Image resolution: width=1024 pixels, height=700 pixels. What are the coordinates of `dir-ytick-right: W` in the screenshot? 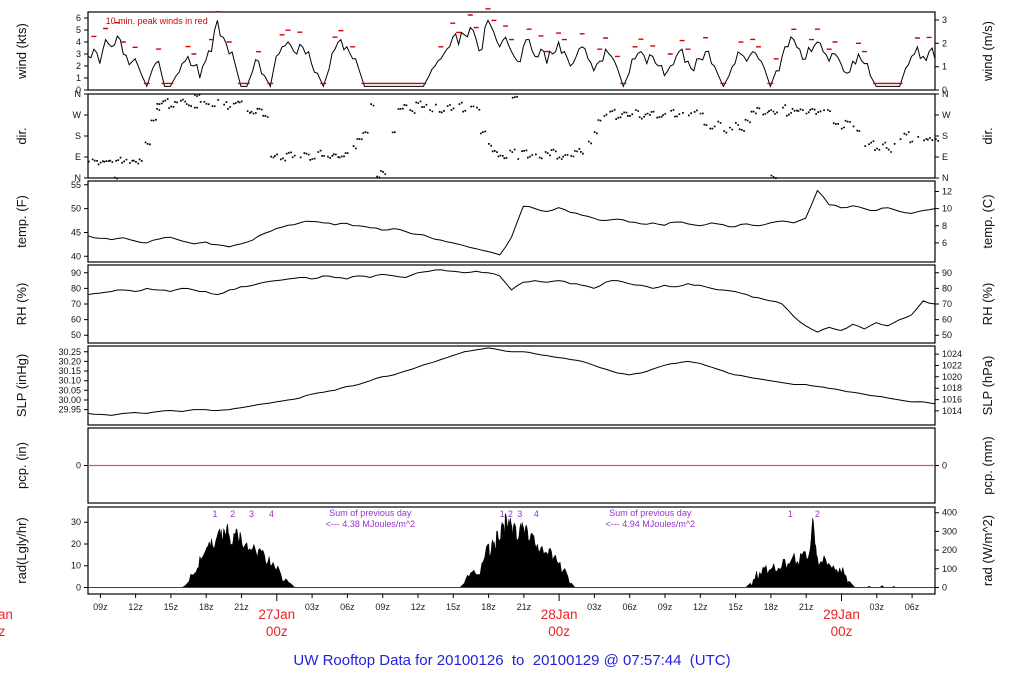 It's located at (946, 115).